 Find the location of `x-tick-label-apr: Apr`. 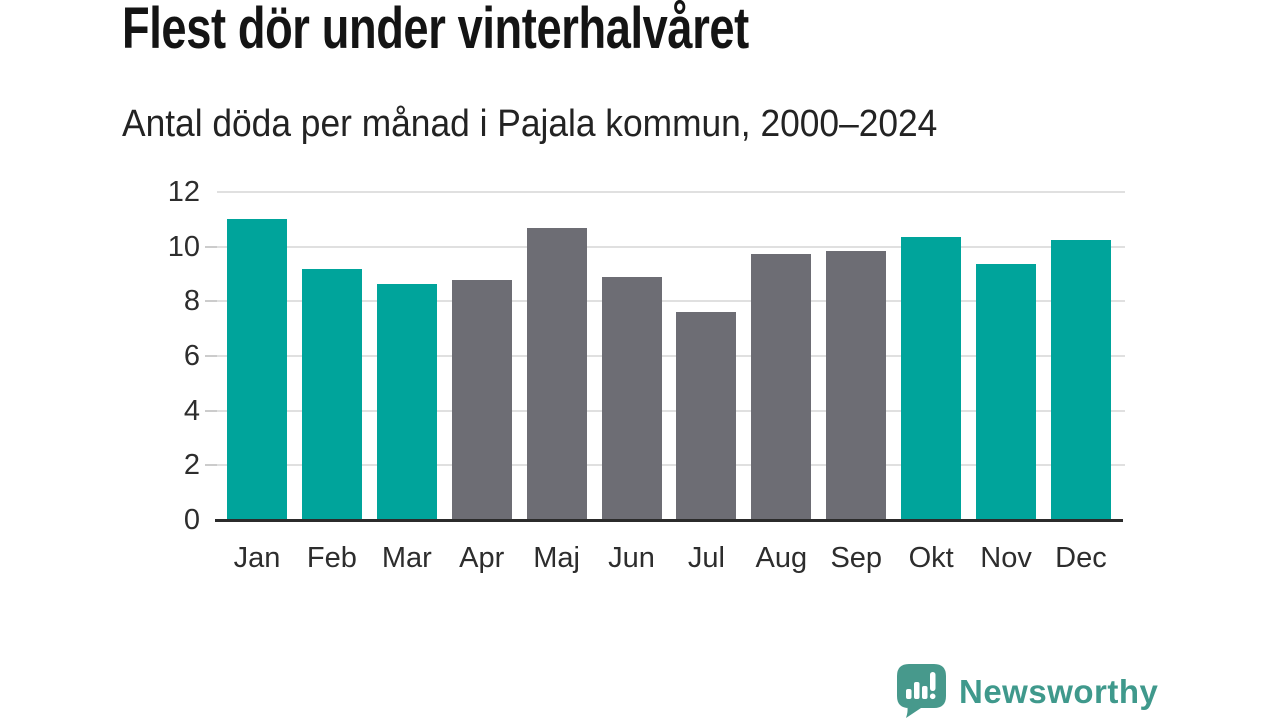

x-tick-label-apr: Apr is located at coordinates (482, 558).